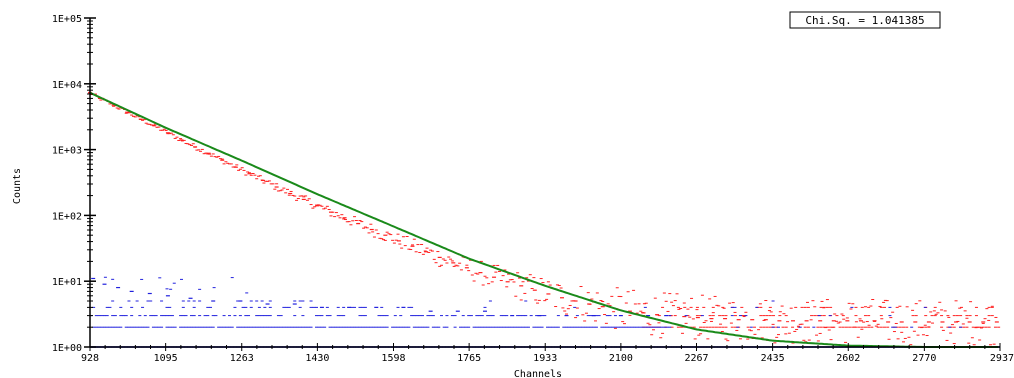  Describe the element at coordinates (67, 282) in the screenshot. I see `y-tick-label: 1E+01` at that location.